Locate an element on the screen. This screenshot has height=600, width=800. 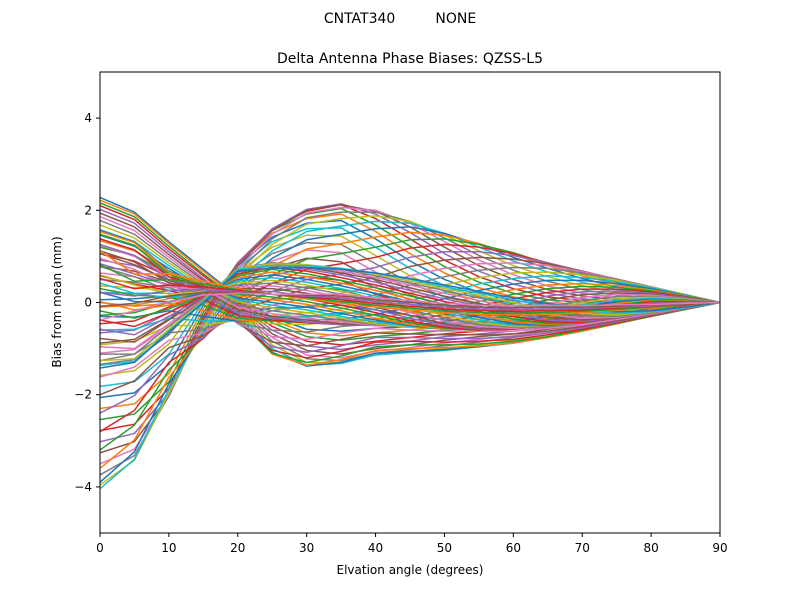
y-tick-label: 4 is located at coordinates (88, 118).